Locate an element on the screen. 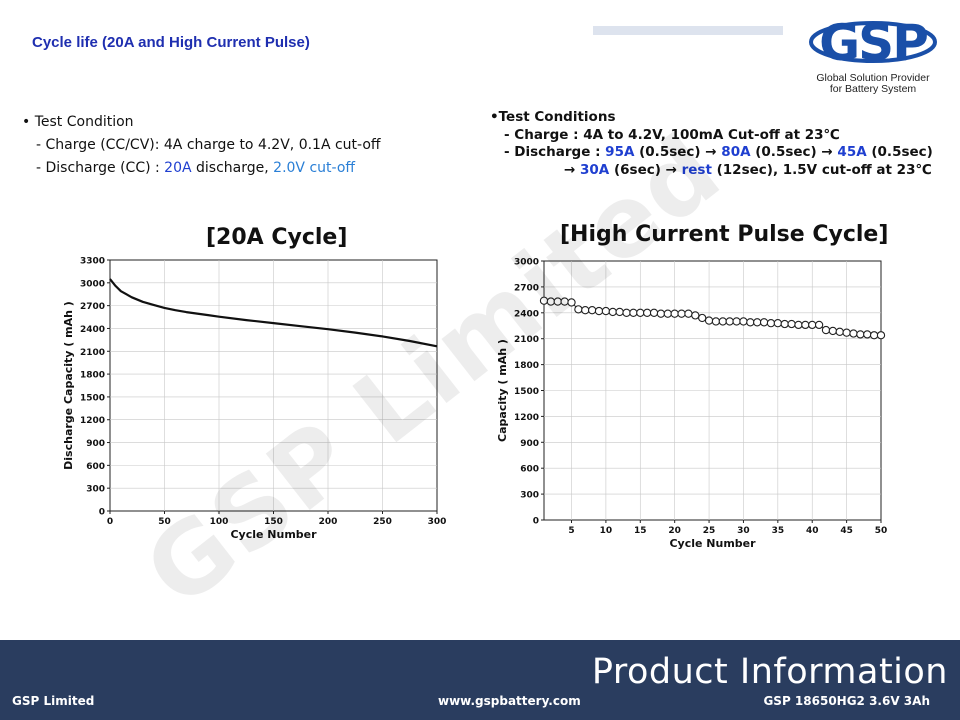  x-tick-label: 0 is located at coordinates (110, 522).